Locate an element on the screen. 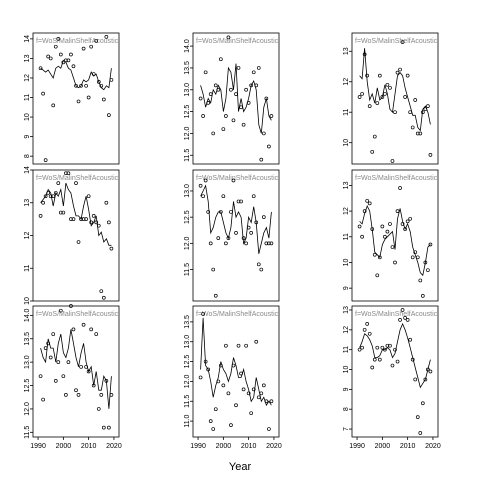 This screenshot has height=480, width=480. y-tick-label: 13 is located at coordinates (27, 203).